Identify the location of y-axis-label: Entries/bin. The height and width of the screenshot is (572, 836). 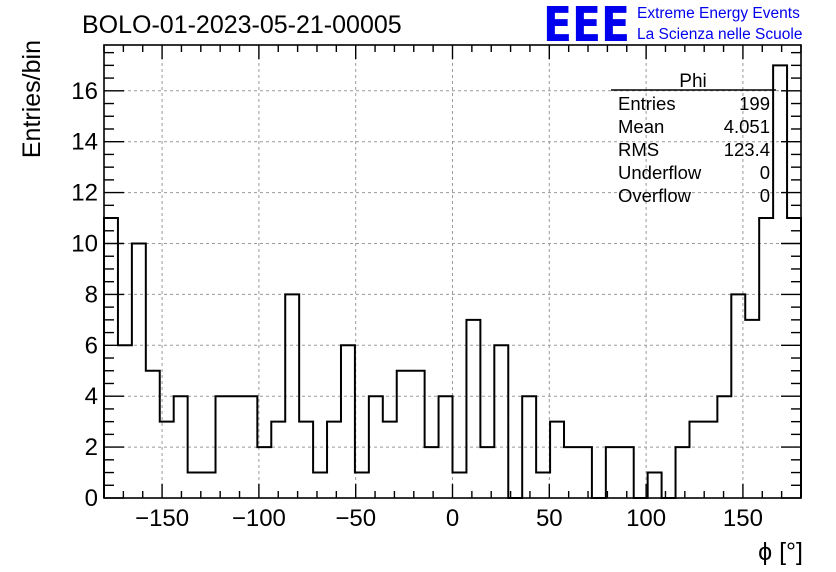
(32, 99).